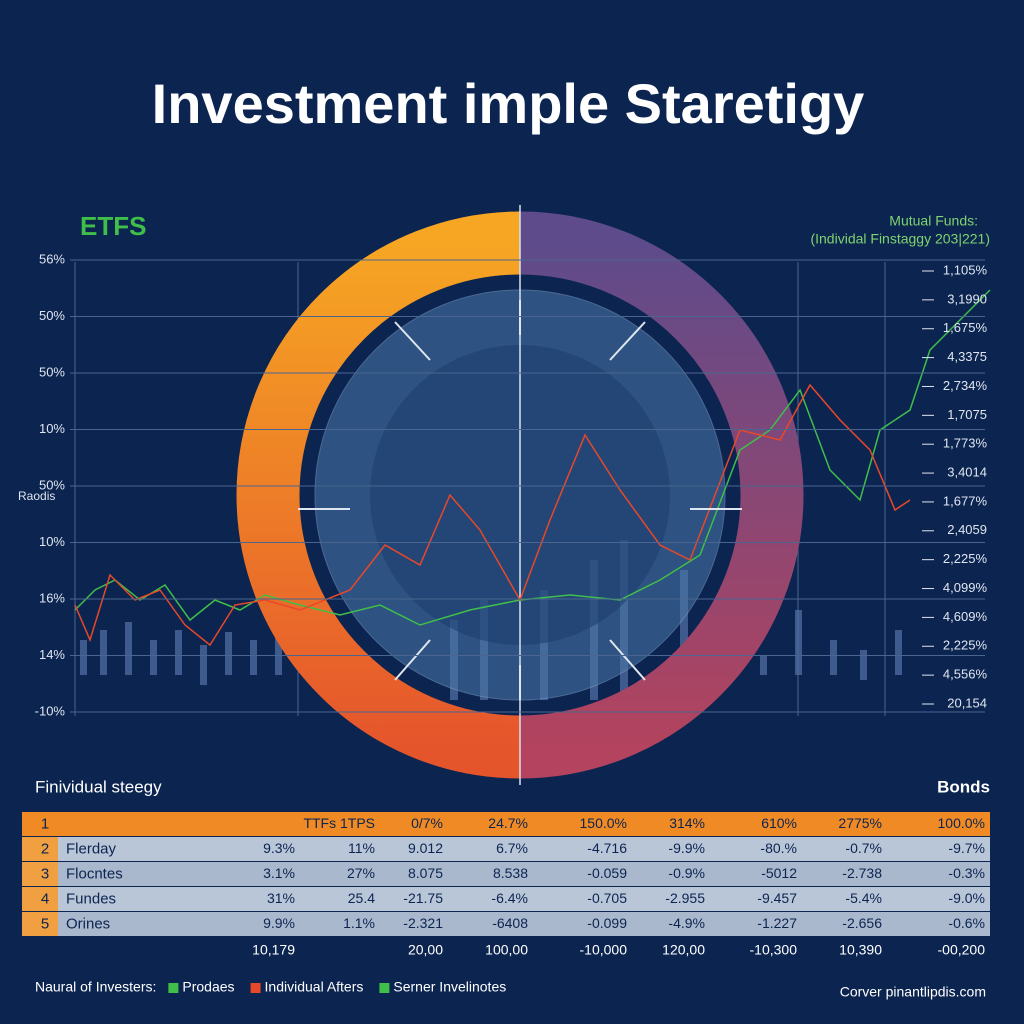 This screenshot has width=1024, height=1024. What do you see at coordinates (91, 848) in the screenshot?
I see `row-name: Flerday` at bounding box center [91, 848].